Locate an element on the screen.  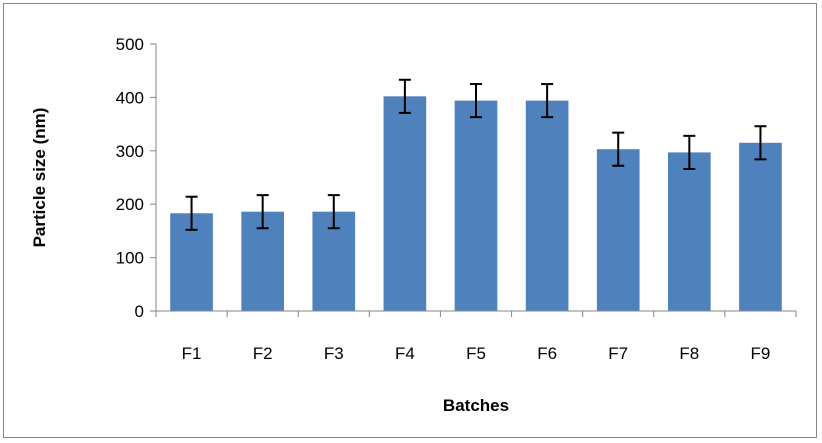
x-tick-label: F5 is located at coordinates (476, 353).